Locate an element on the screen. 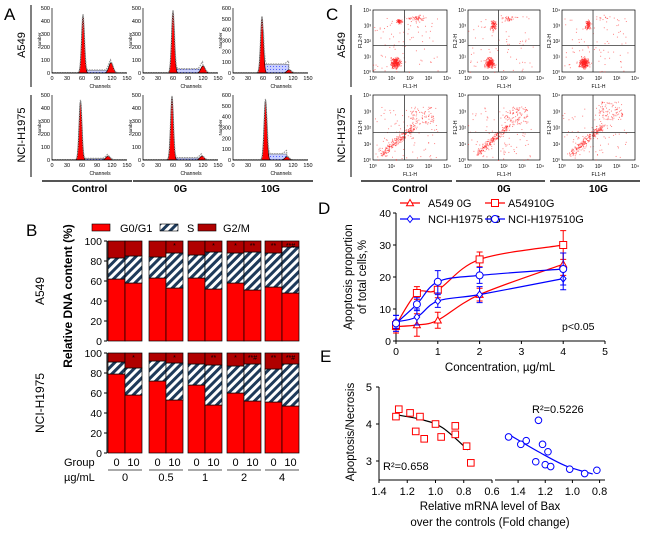 This screenshot has height=540, width=650. x-tick-label: 120 is located at coordinates (202, 79).